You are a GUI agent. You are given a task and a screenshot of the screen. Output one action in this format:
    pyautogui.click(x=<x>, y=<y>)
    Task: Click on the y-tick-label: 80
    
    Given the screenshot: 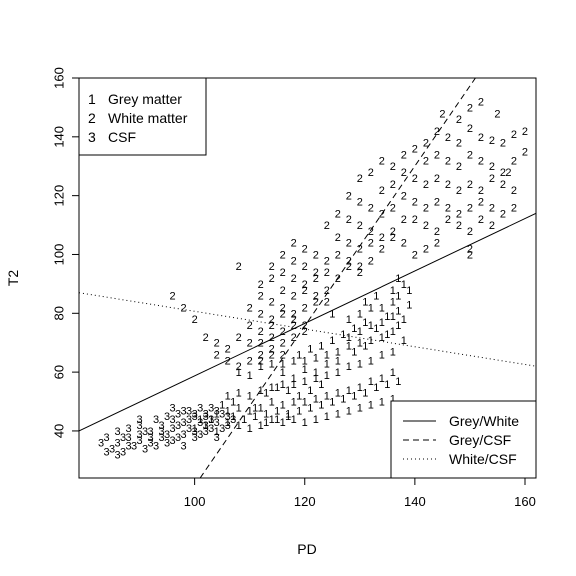 What is the action you would take?
    pyautogui.click(x=58, y=313)
    